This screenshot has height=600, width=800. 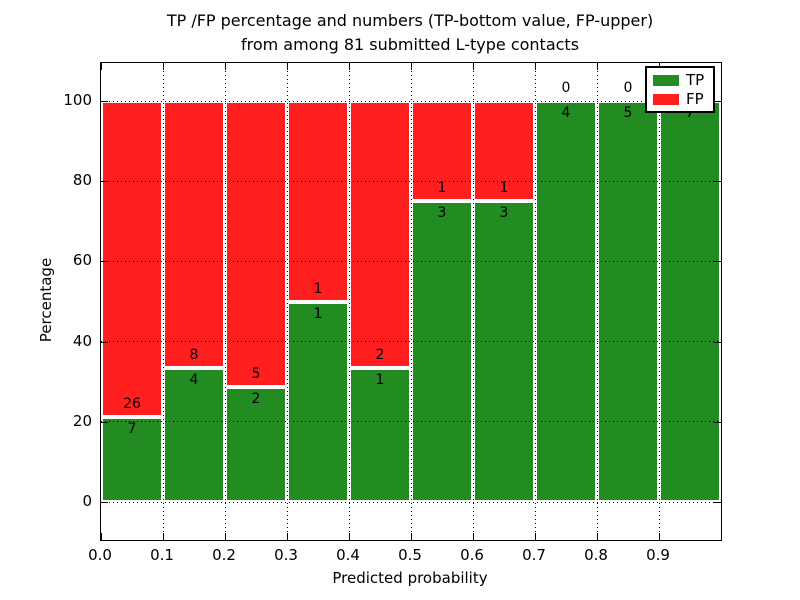 I want to click on tp-count-label: 2, so click(x=256, y=399).